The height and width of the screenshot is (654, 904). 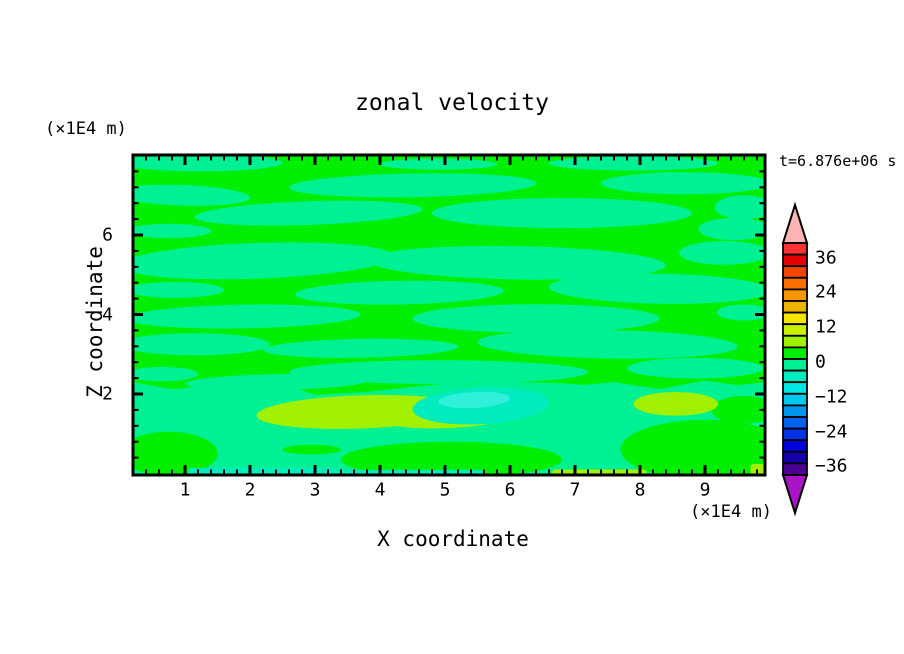 What do you see at coordinates (795, 495) in the screenshot?
I see `colorbar-below-min-arrow` at bounding box center [795, 495].